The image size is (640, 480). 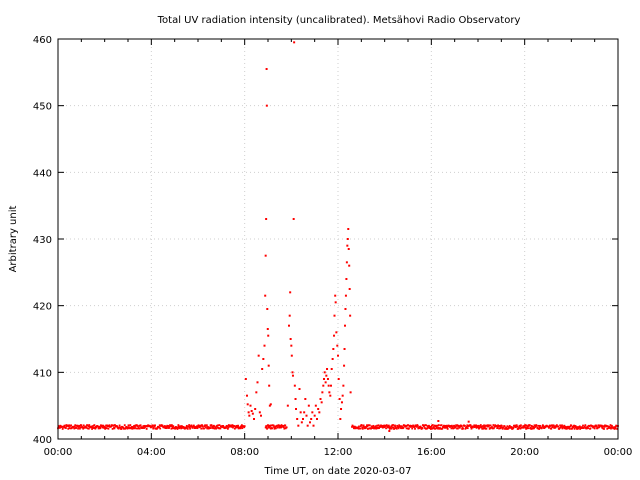 What do you see at coordinates (42, 307) in the screenshot?
I see `y-tick-label: 420` at bounding box center [42, 307].